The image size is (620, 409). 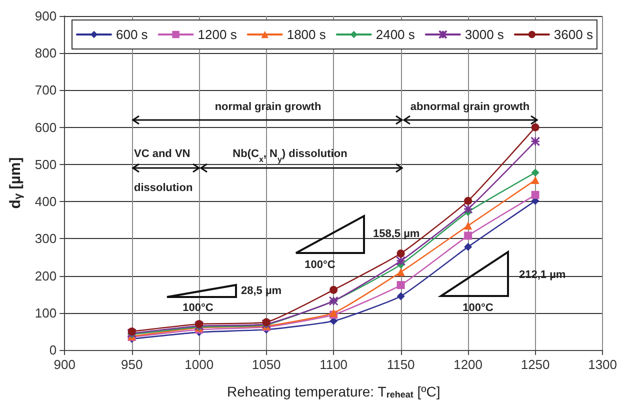 What do you see at coordinates (535, 364) in the screenshot?
I see `x-tick-label: 1250` at bounding box center [535, 364].